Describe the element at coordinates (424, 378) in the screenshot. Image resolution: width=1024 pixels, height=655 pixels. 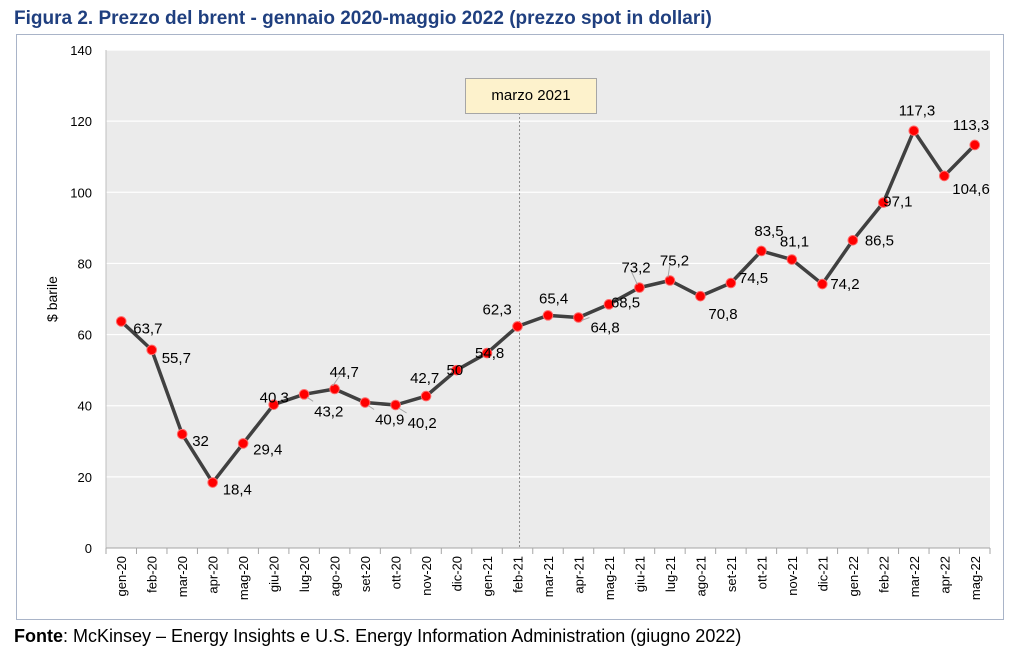
I see `data-label-nov-20: 42,7` at that location.